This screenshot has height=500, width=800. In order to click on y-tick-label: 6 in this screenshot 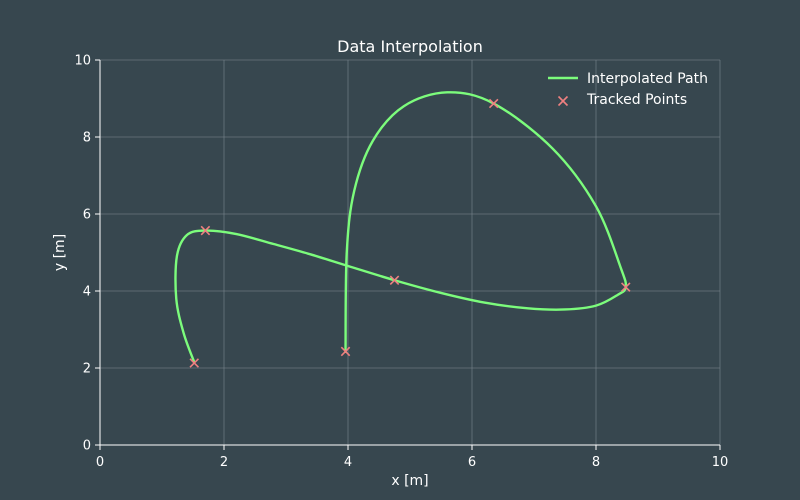, I will do `click(87, 215)`.